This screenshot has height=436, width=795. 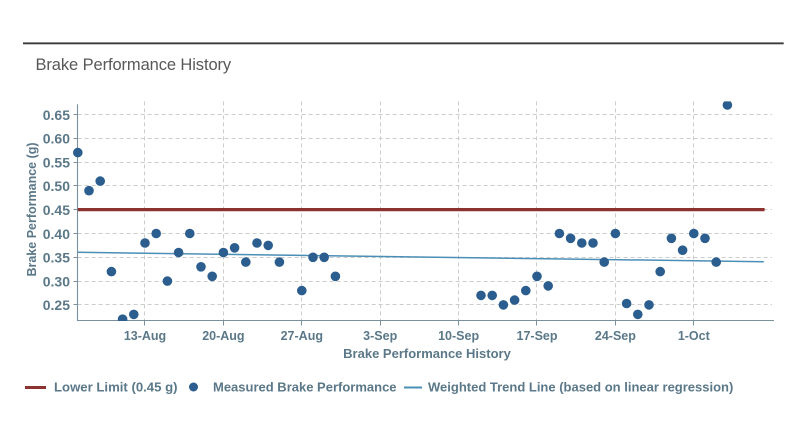 I want to click on svg-text: 27-Aug, so click(x=302, y=336).